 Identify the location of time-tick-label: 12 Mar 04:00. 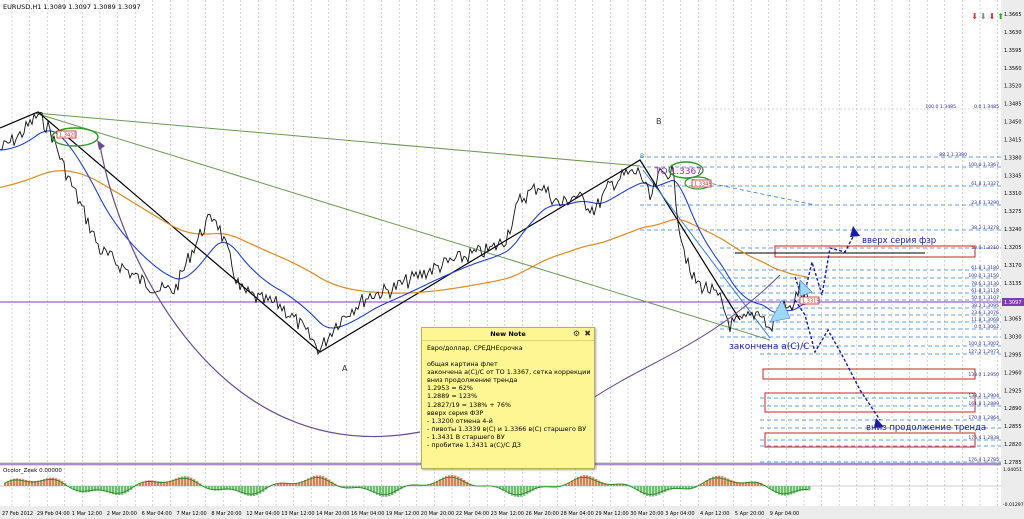
(262, 514).